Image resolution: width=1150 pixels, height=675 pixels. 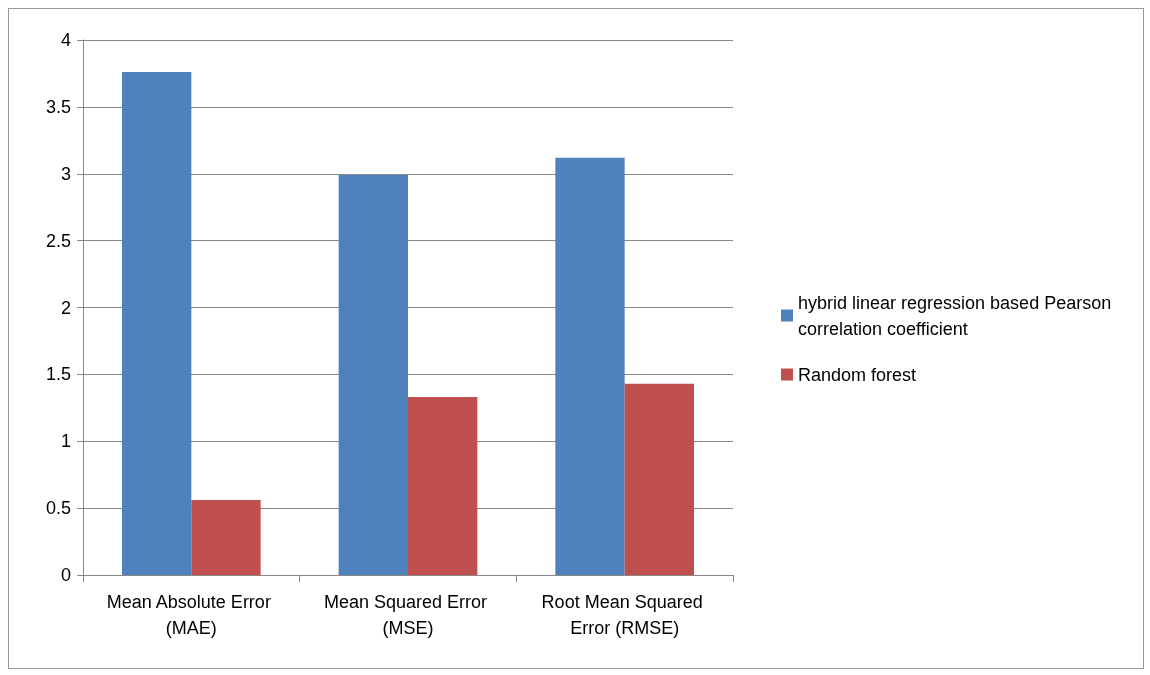 I want to click on y-tick-label: 0.5, so click(x=58, y=508).